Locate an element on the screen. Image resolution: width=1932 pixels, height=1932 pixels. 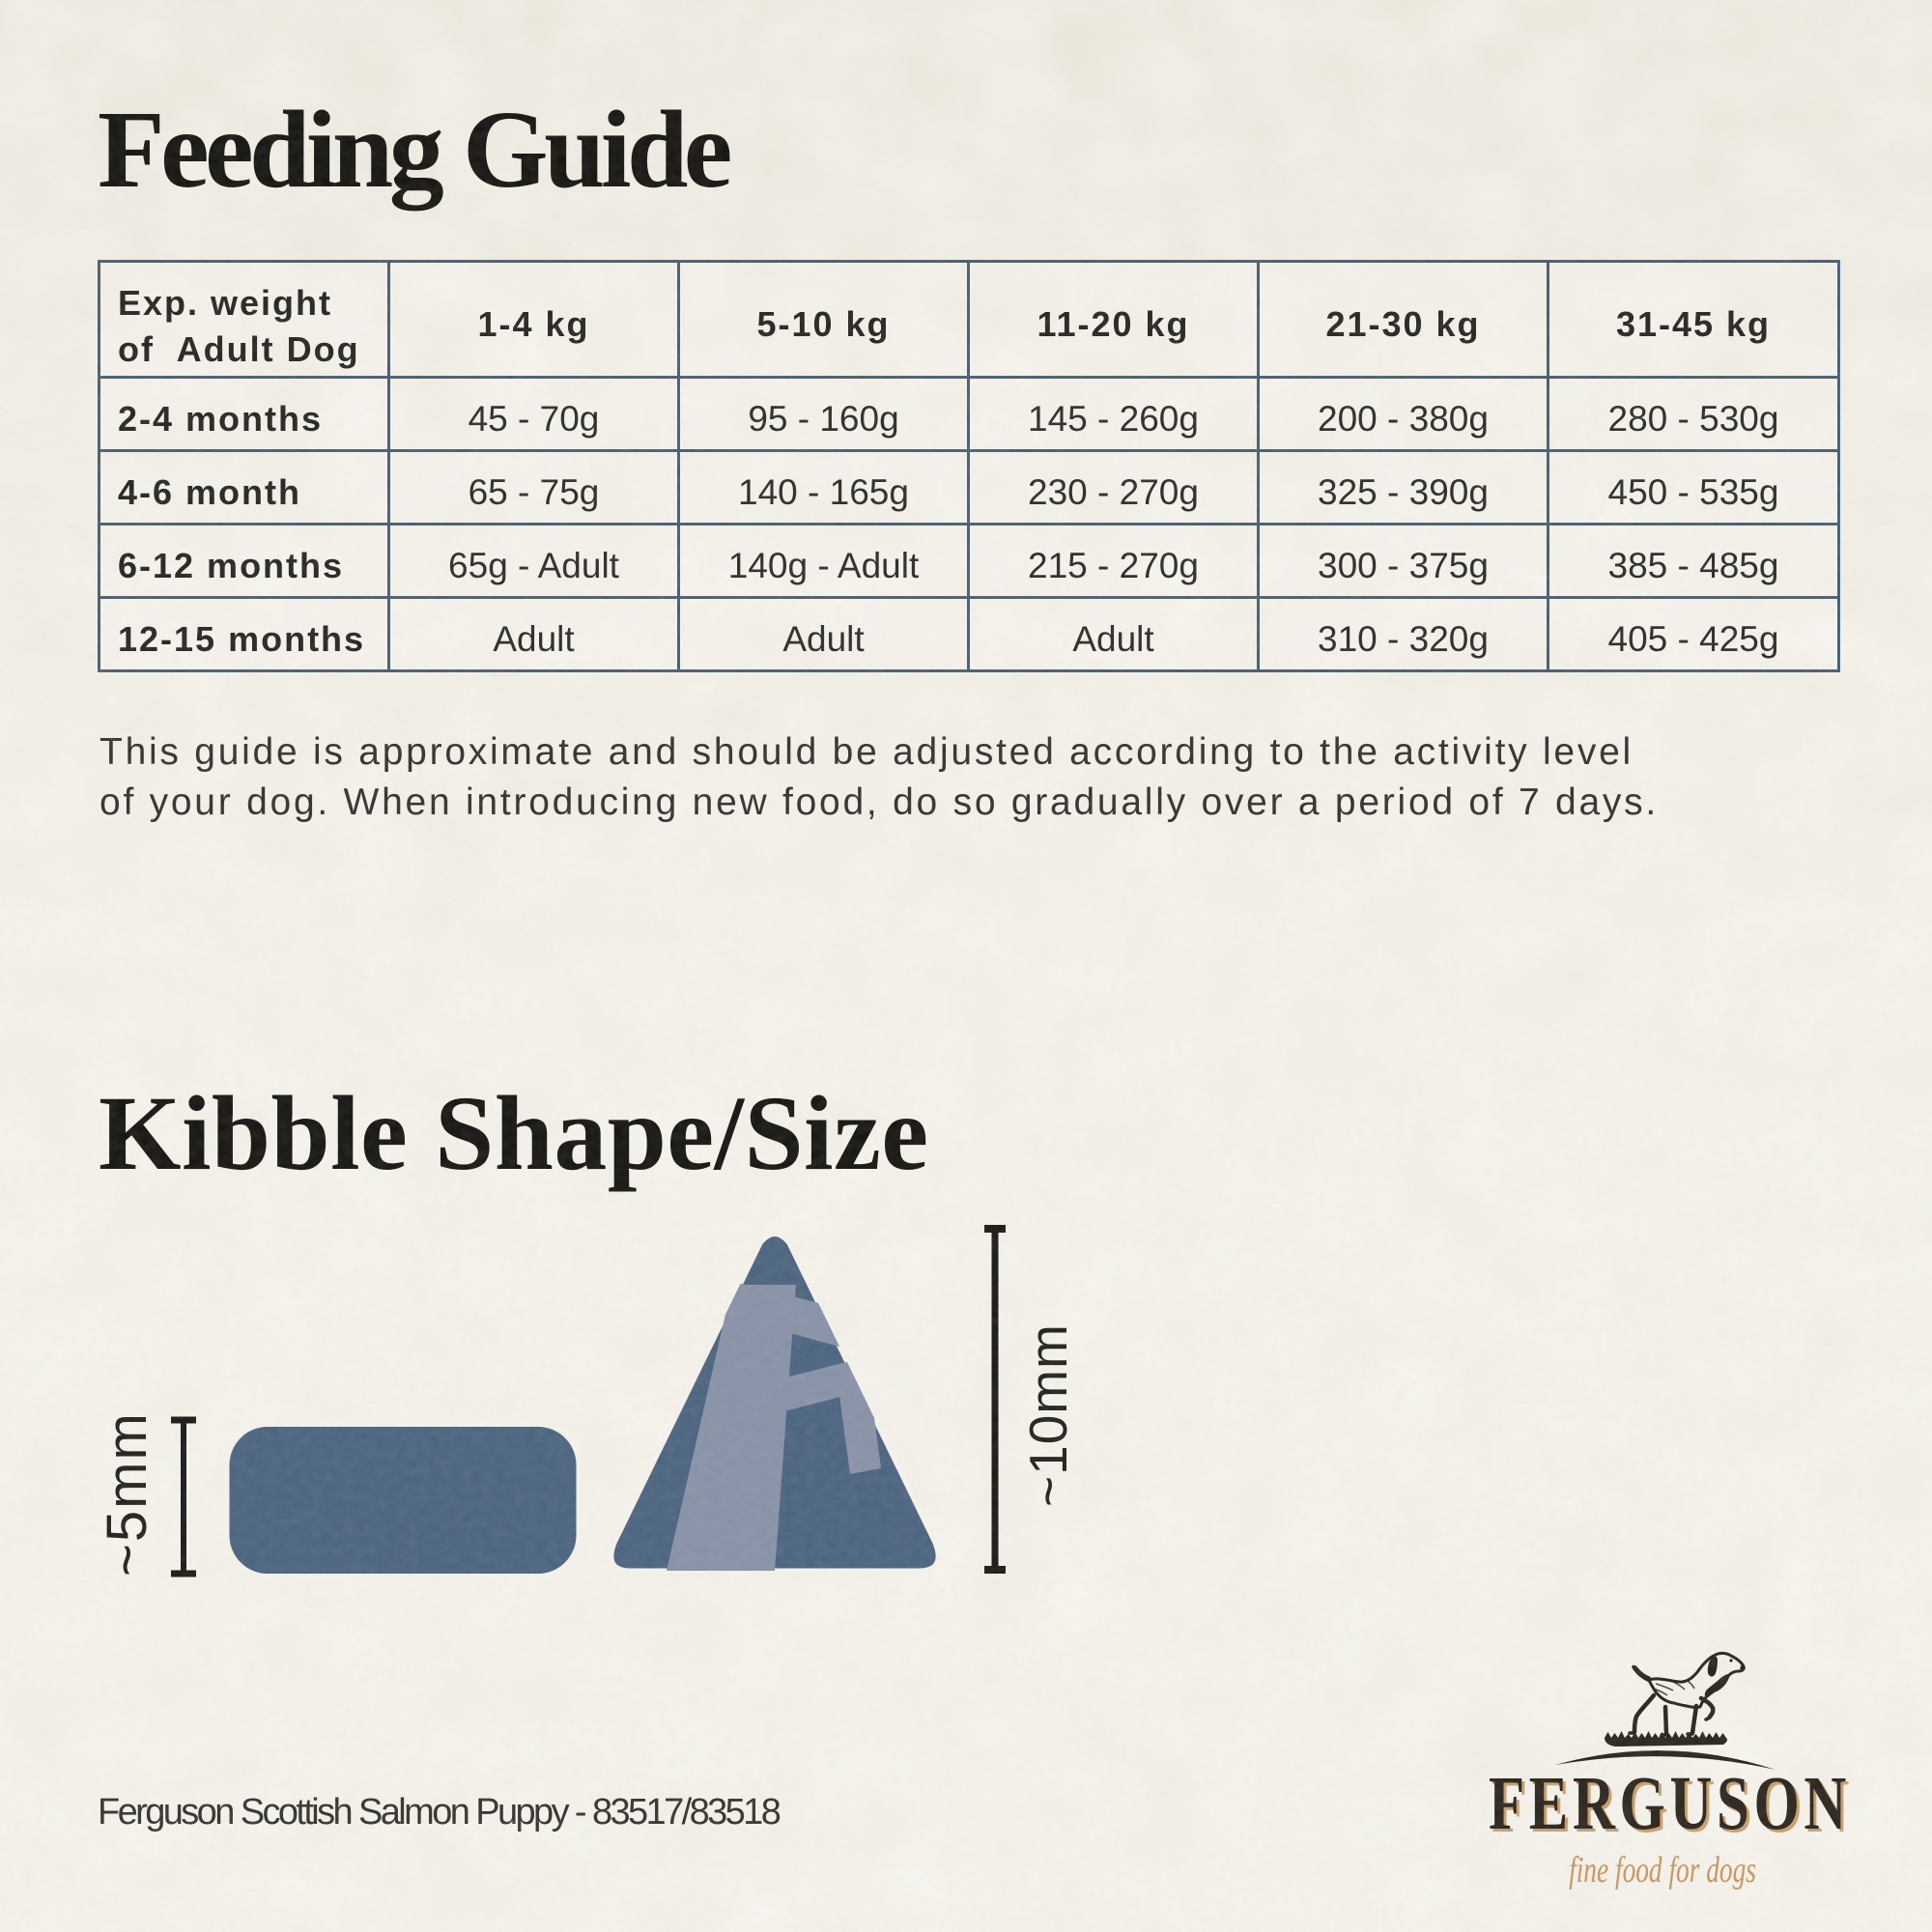
svg-text: FERGUSON is located at coordinates (1670, 1804).